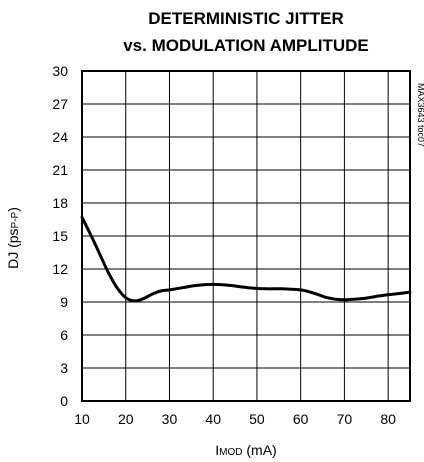 This screenshot has height=462, width=424. What do you see at coordinates (126, 419) in the screenshot?
I see `x-tick-label: 20` at bounding box center [126, 419].